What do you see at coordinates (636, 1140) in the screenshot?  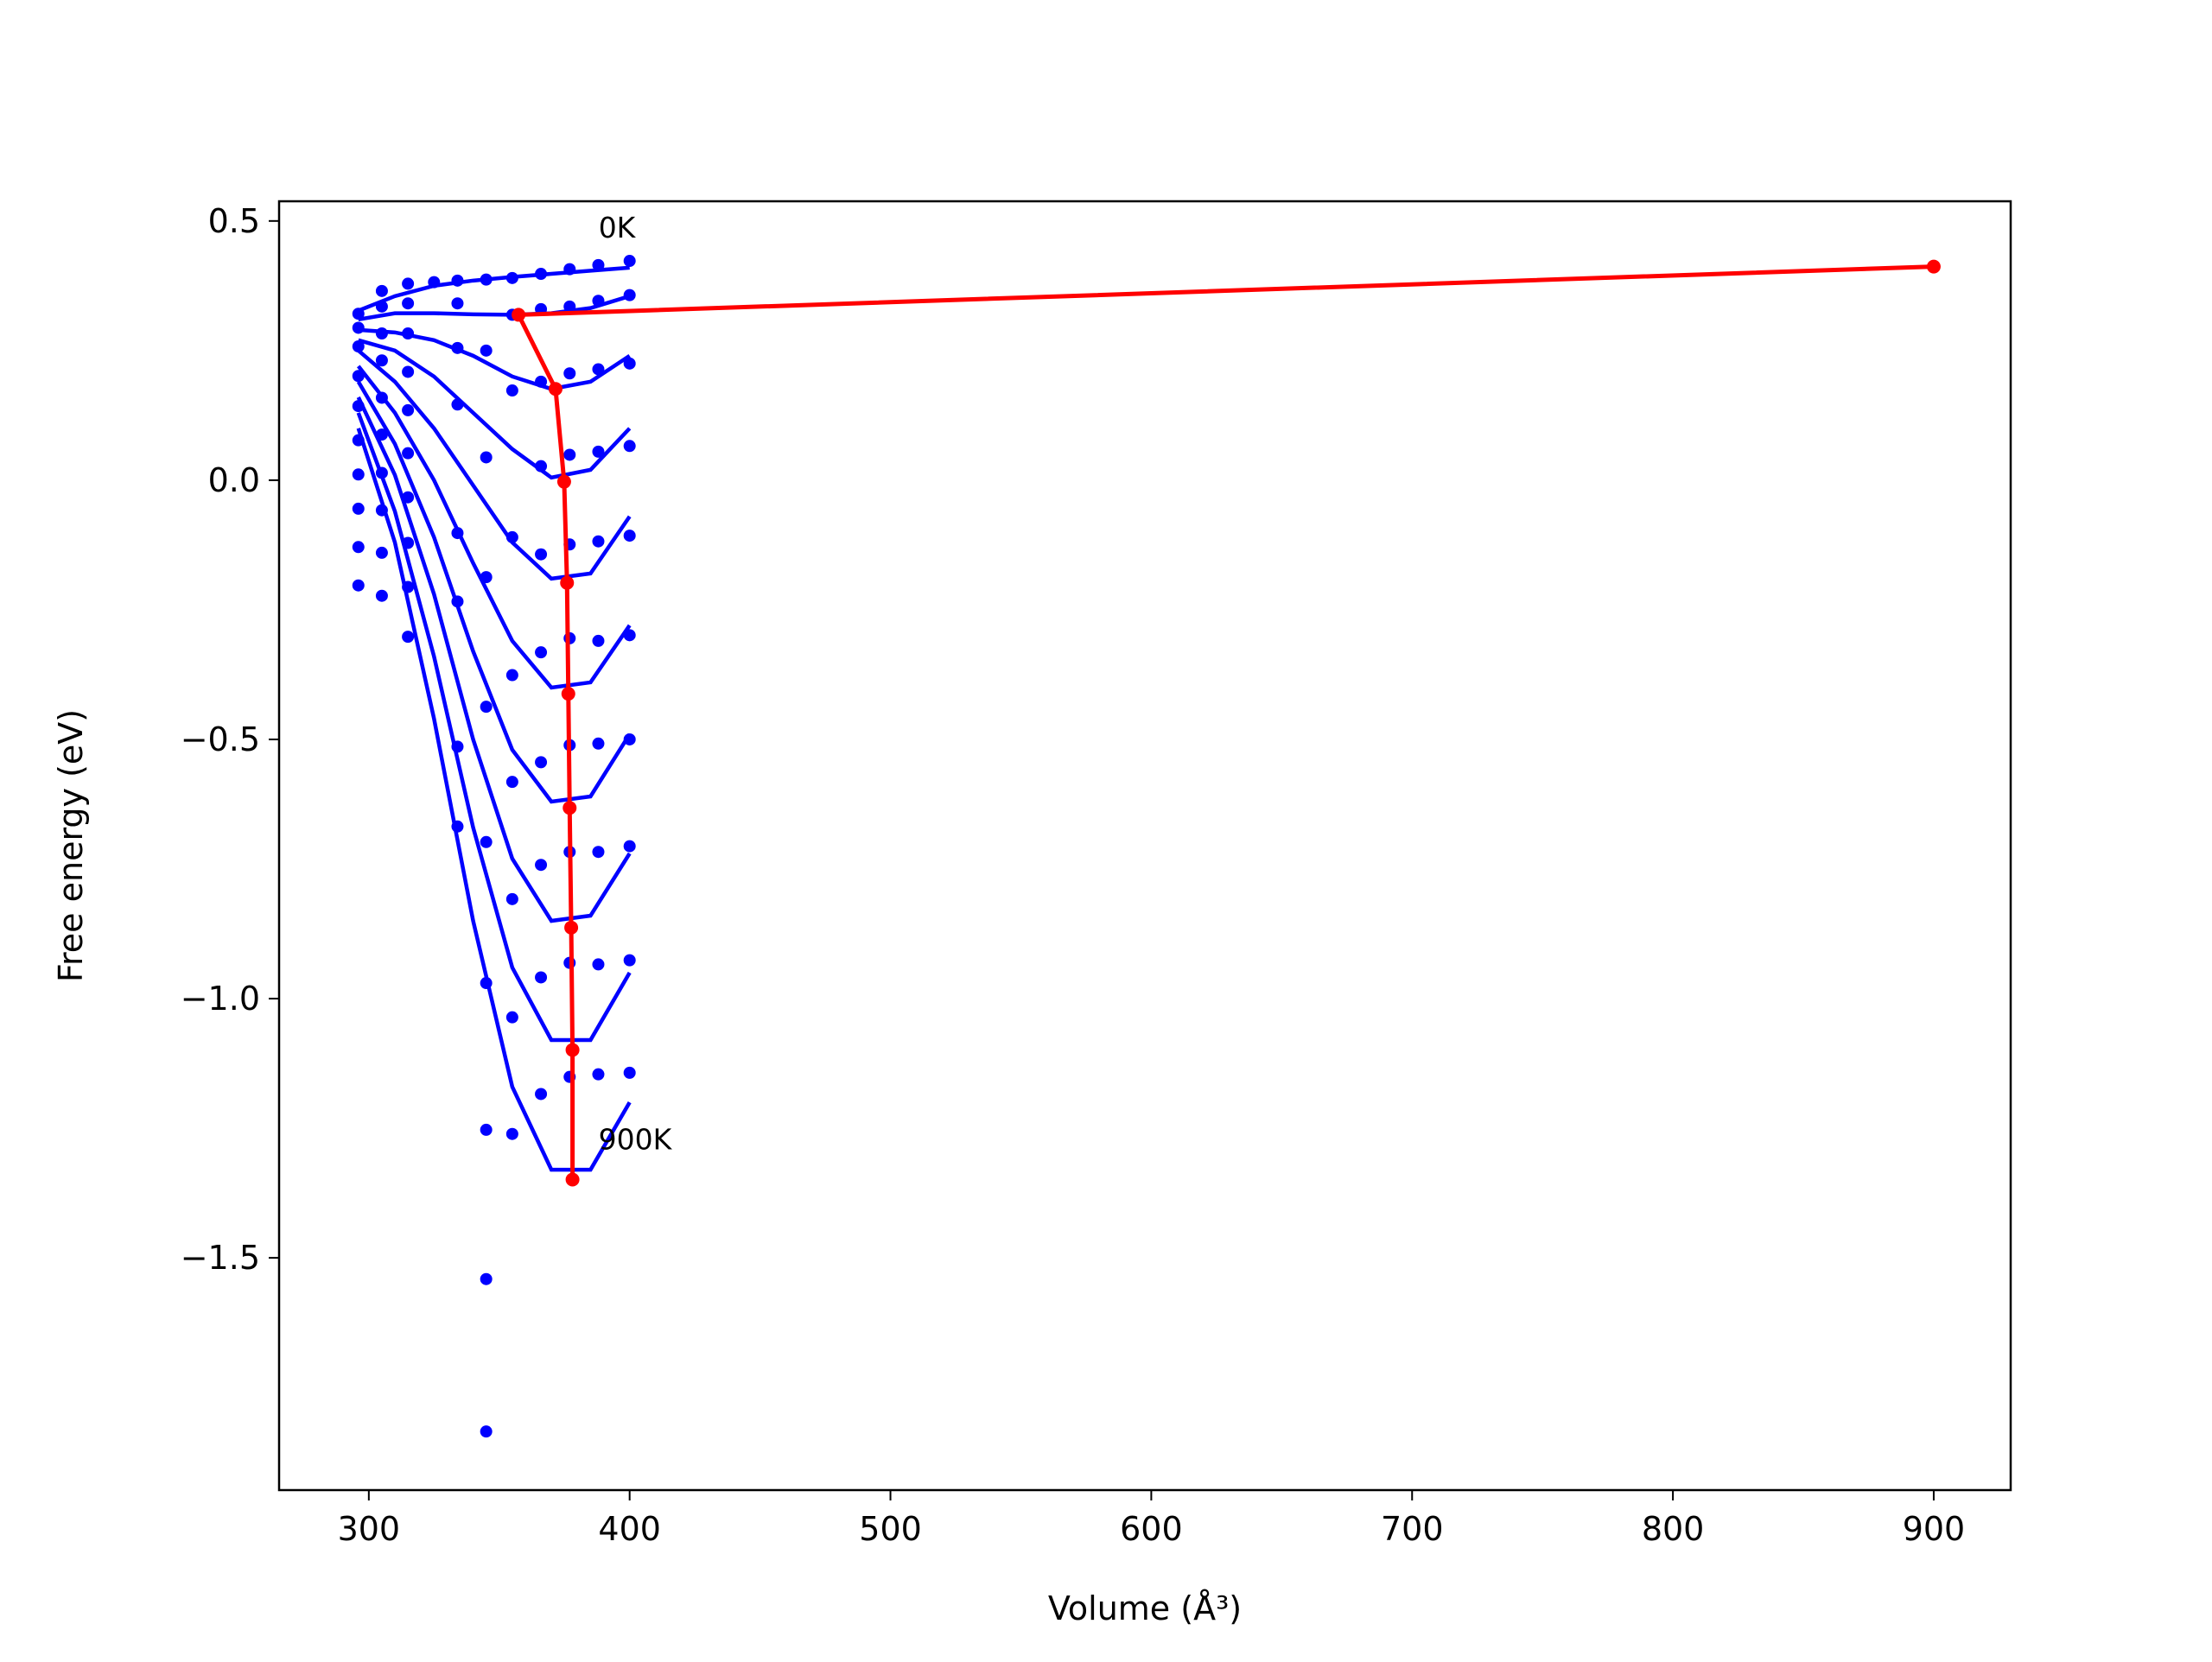 I see `annotation: 900K` at bounding box center [636, 1140].